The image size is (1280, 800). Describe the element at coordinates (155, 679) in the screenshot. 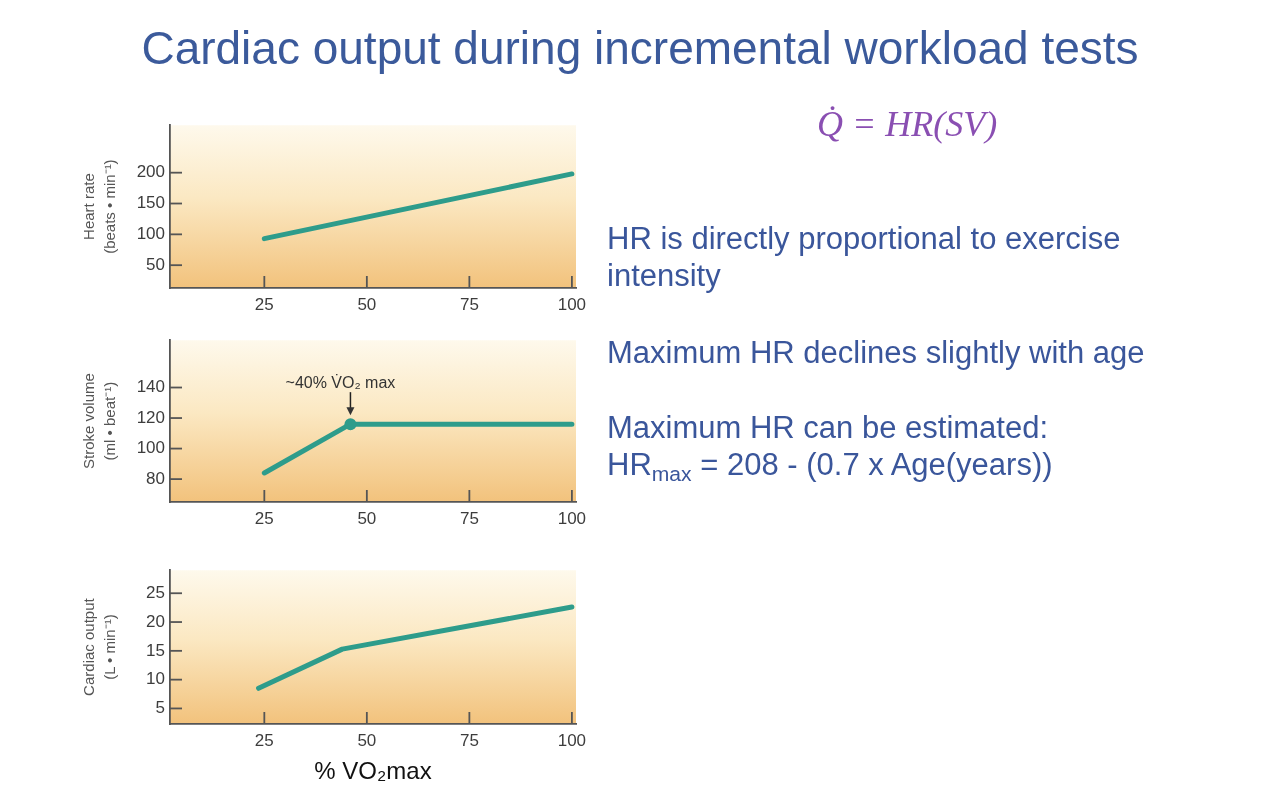

I see `y-tick-label: 10` at that location.